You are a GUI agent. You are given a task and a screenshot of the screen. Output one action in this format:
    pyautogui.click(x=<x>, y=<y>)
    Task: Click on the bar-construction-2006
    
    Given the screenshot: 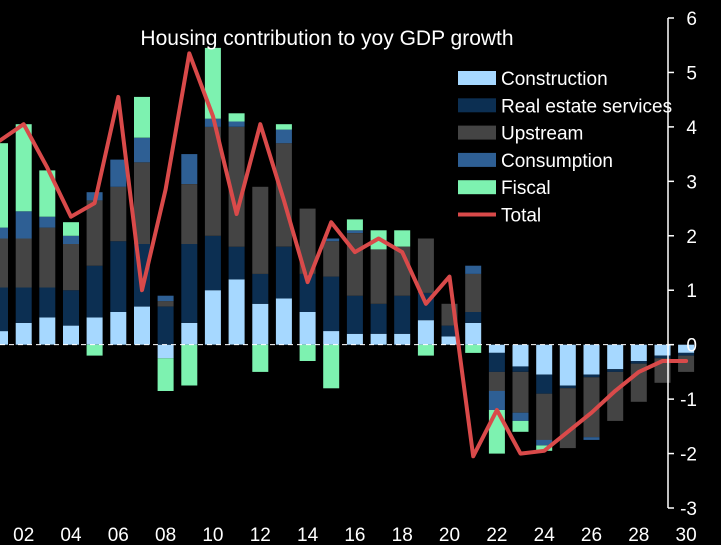 What is the action you would take?
    pyautogui.click(x=118, y=328)
    